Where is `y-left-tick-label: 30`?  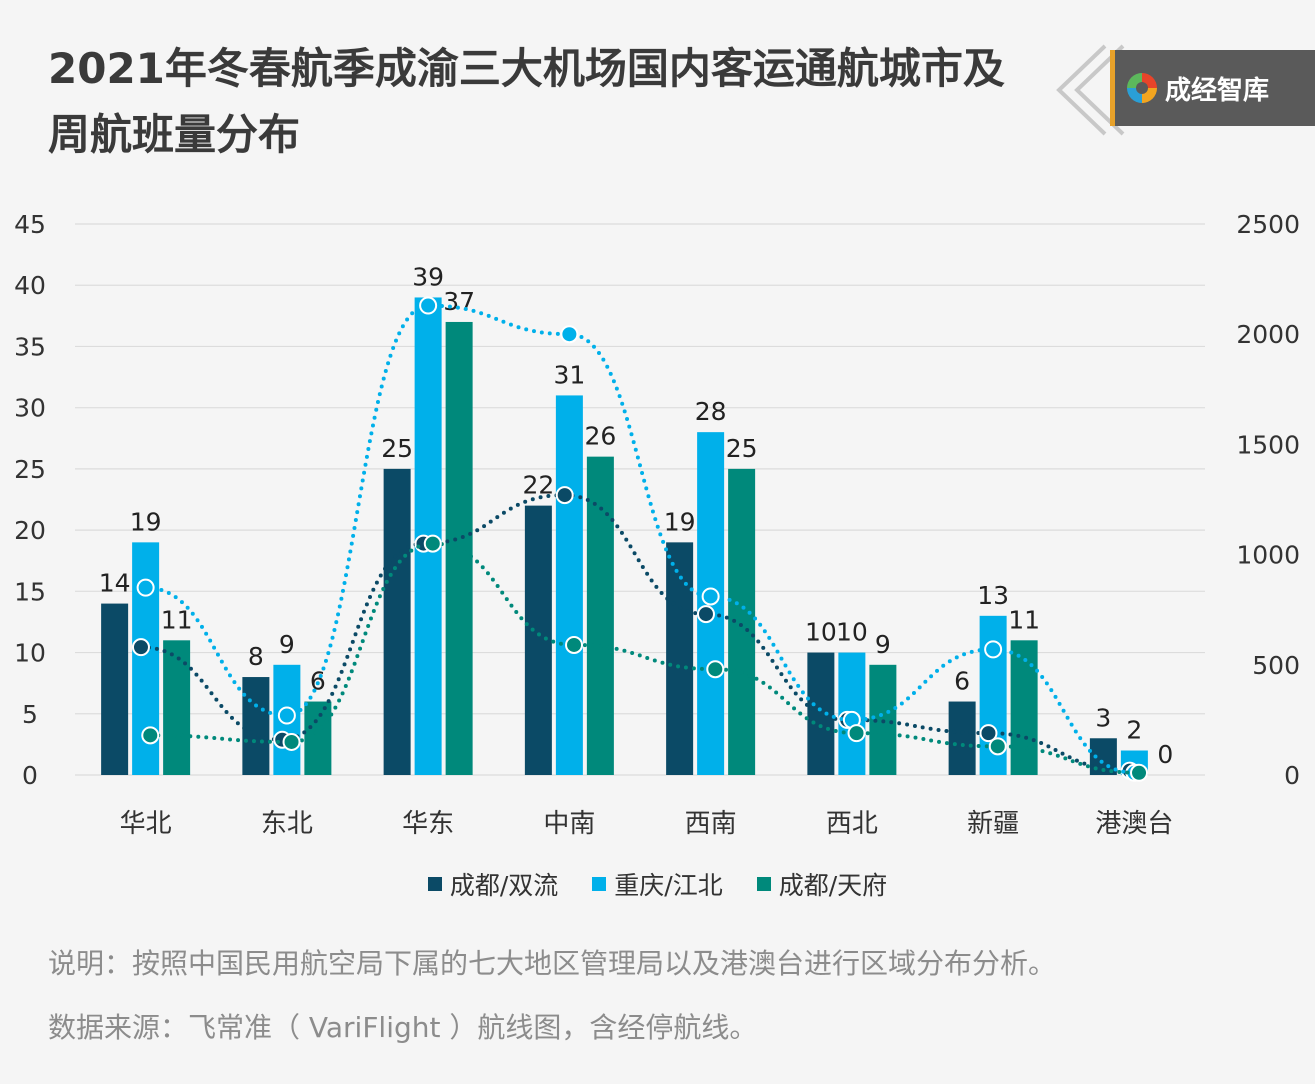 y-left-tick-label: 30 is located at coordinates (30, 408).